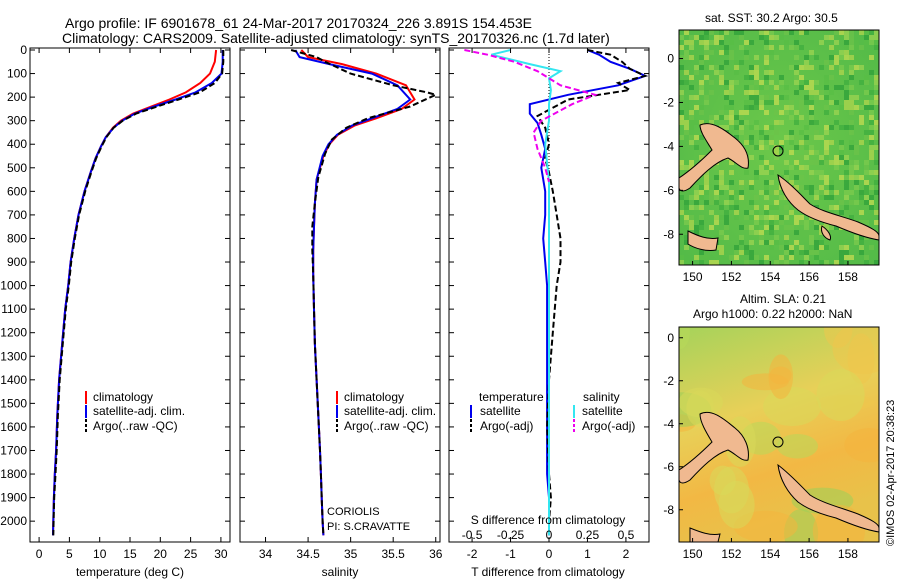 The image size is (900, 580). Describe the element at coordinates (779, 187) in the screenshot. I see `sst-land` at that location.